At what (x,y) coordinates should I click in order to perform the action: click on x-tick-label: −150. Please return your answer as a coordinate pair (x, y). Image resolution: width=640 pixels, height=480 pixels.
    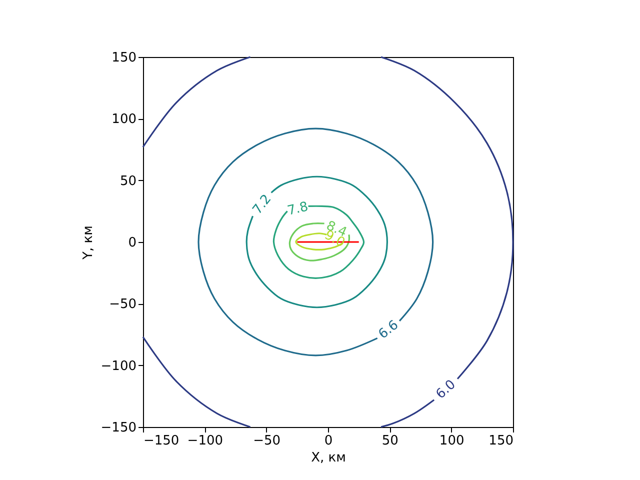
    Looking at the image, I should click on (162, 441).